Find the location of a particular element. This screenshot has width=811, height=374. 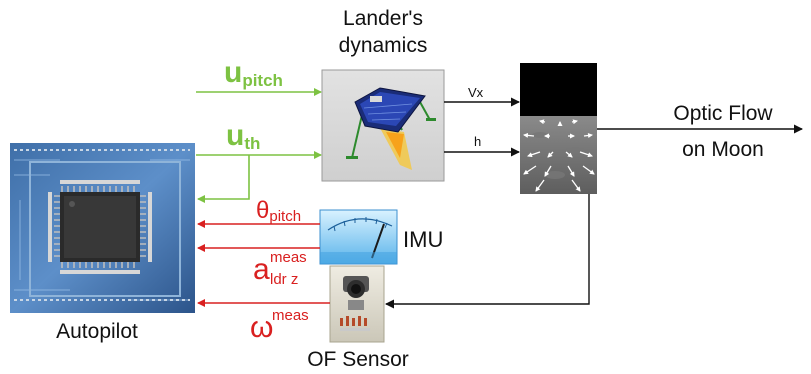

autopilot-chip-icon is located at coordinates (102, 228).